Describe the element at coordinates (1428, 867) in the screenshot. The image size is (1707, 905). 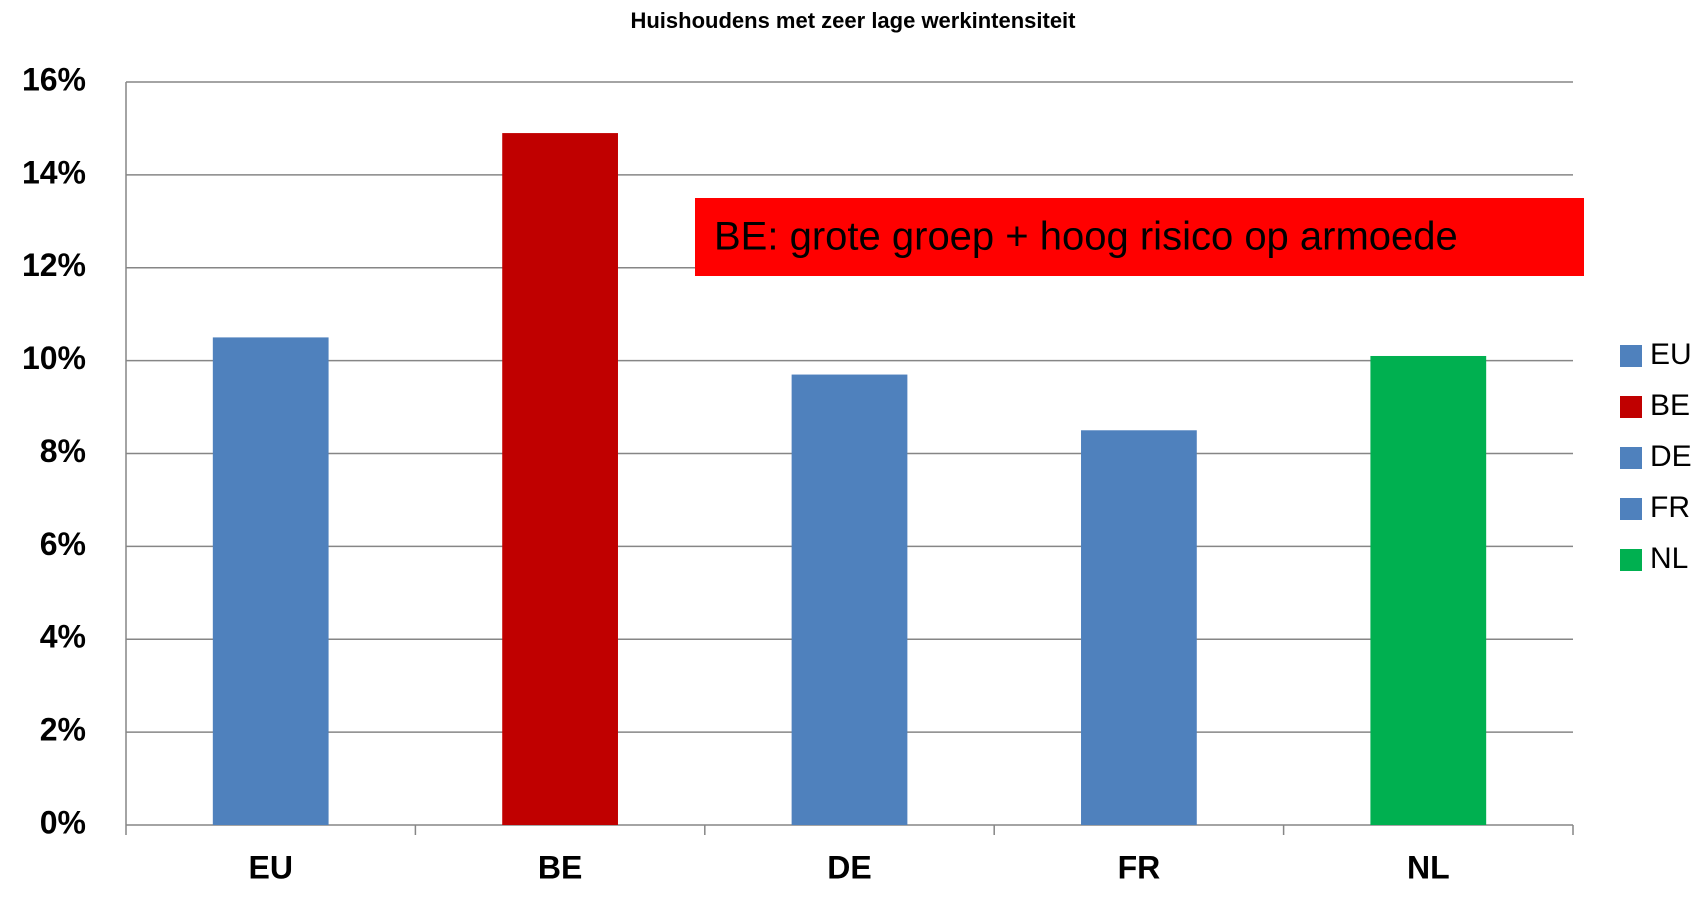
I see `x-tick-label: NL` at that location.